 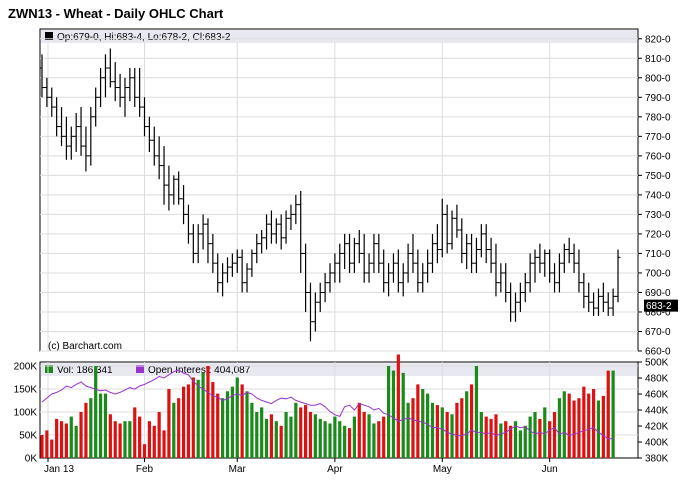 What do you see at coordinates (657, 379) in the screenshot?
I see `oi-tick-label: 480K` at bounding box center [657, 379].